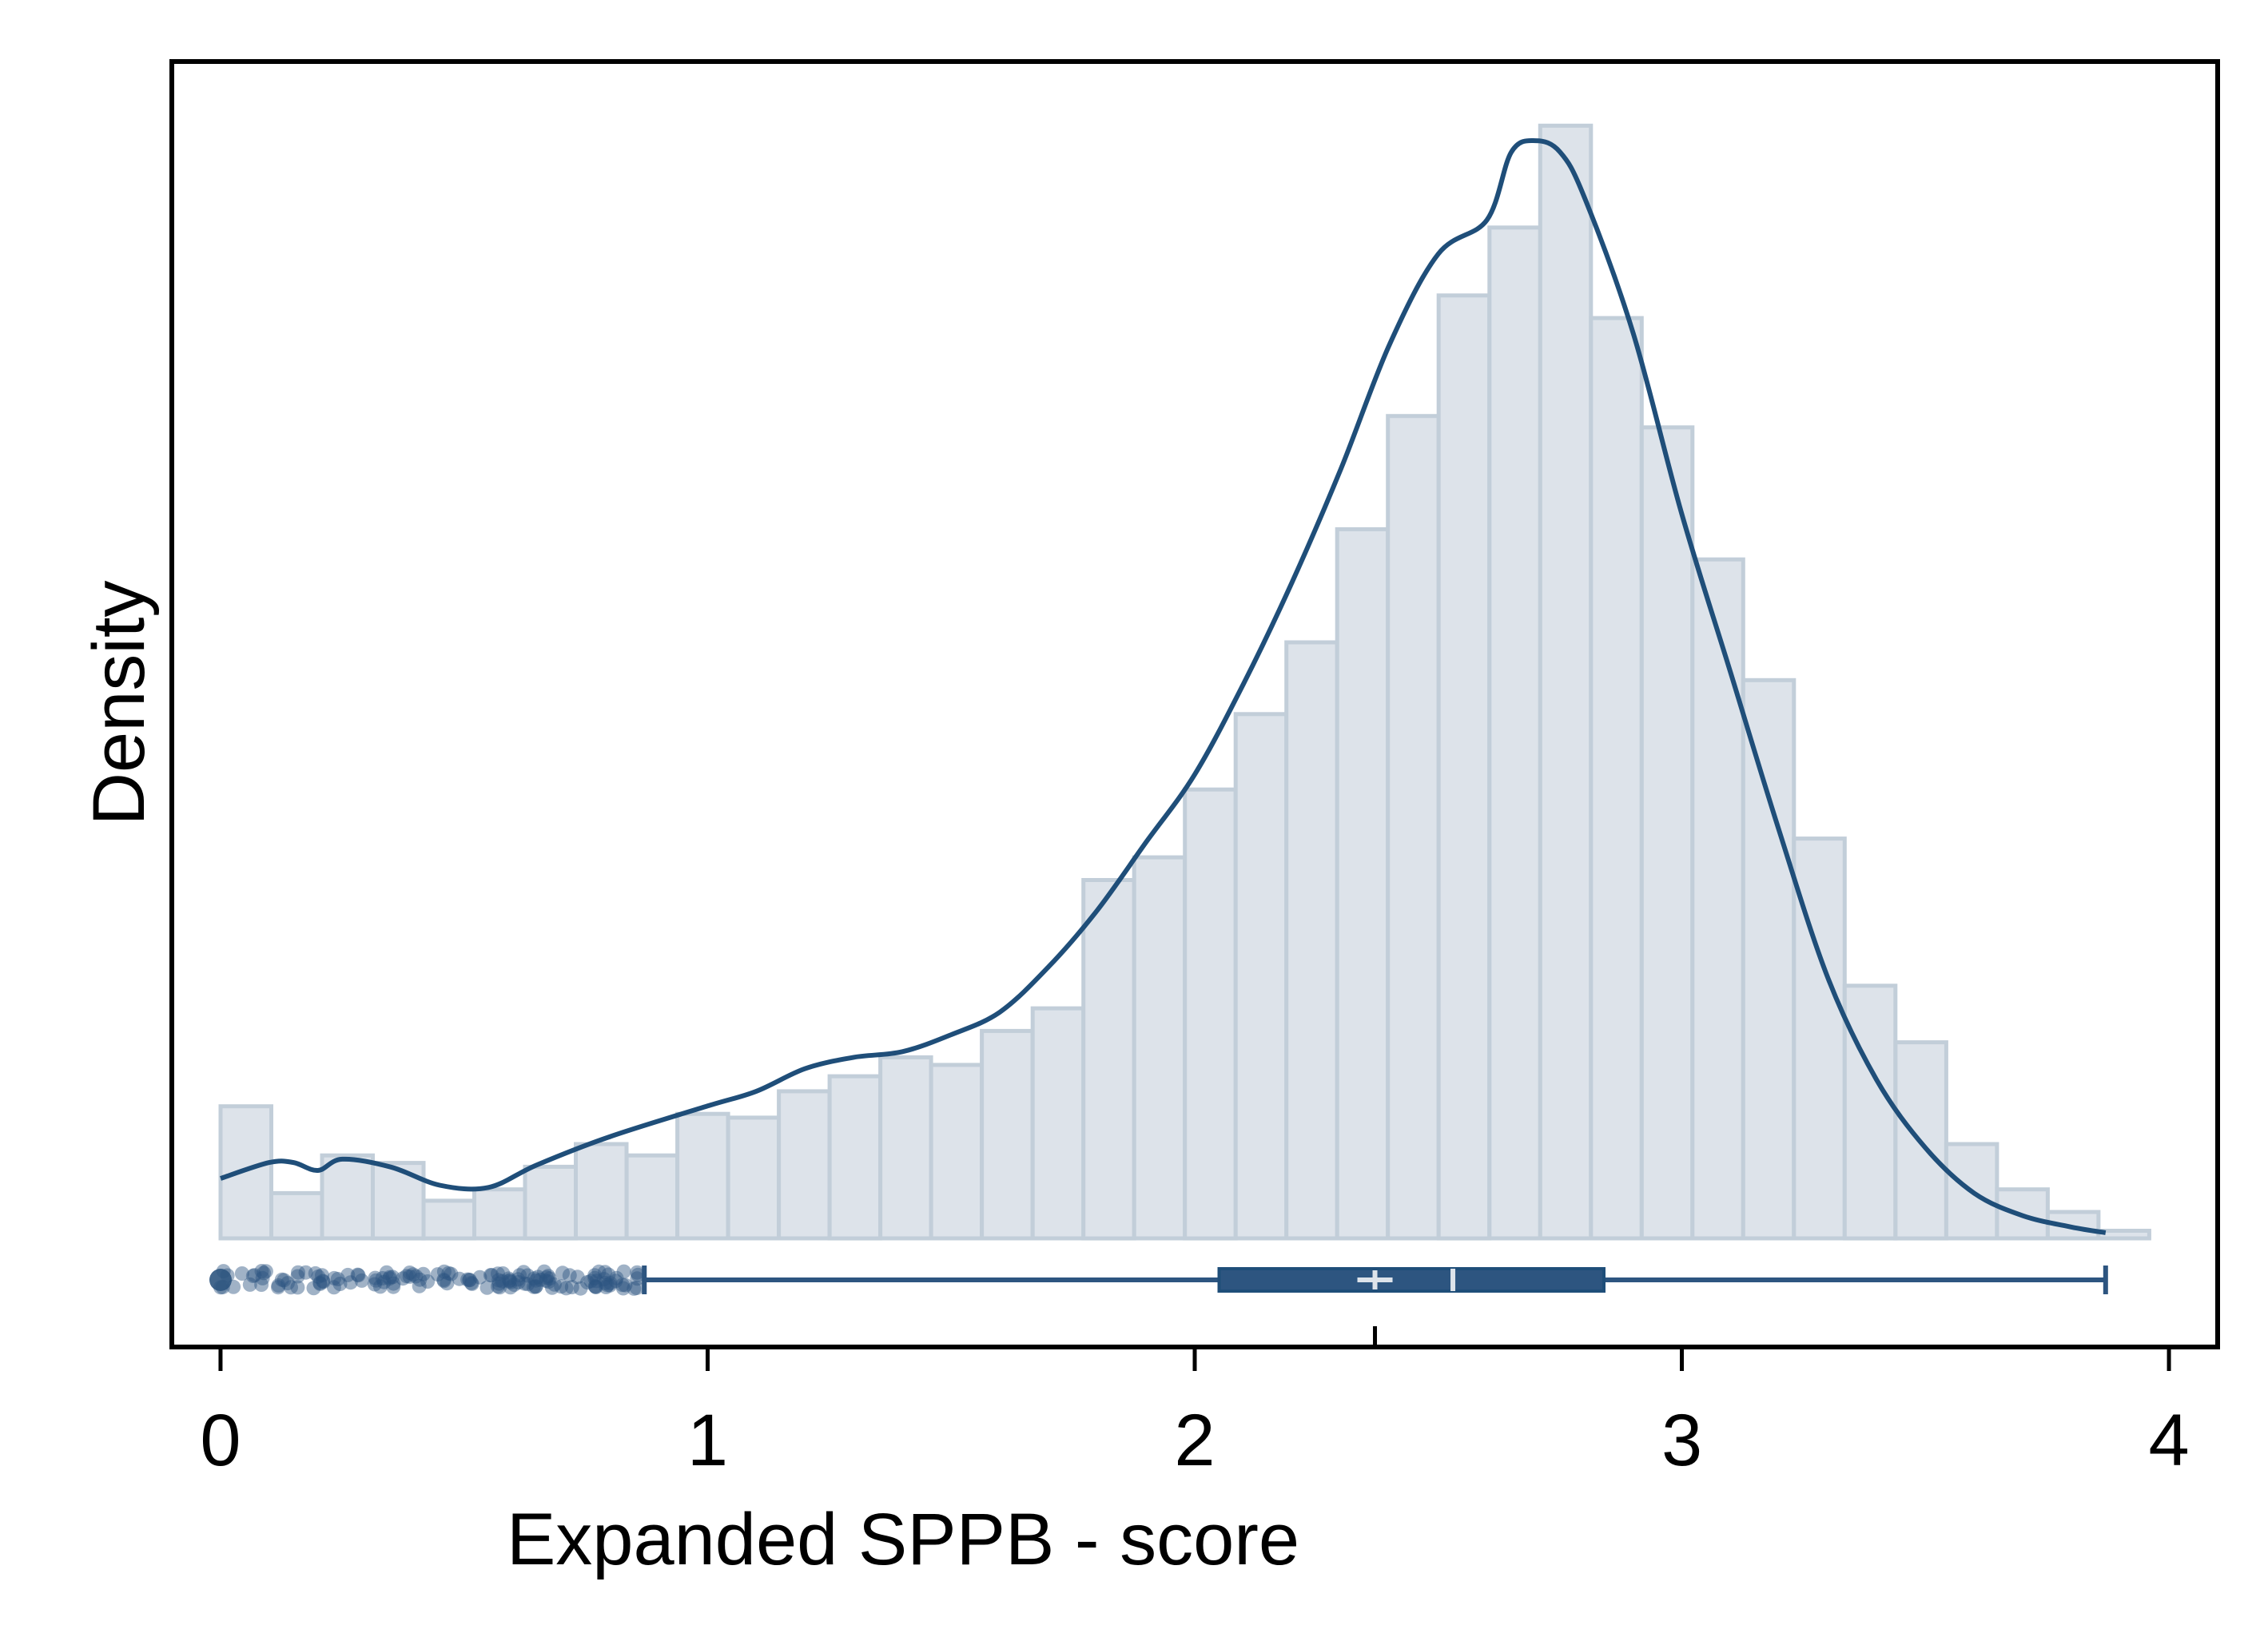 This screenshot has width=2268, height=1649. Describe the element at coordinates (1194, 1440) in the screenshot. I see `x-tick-label: 2` at that location.